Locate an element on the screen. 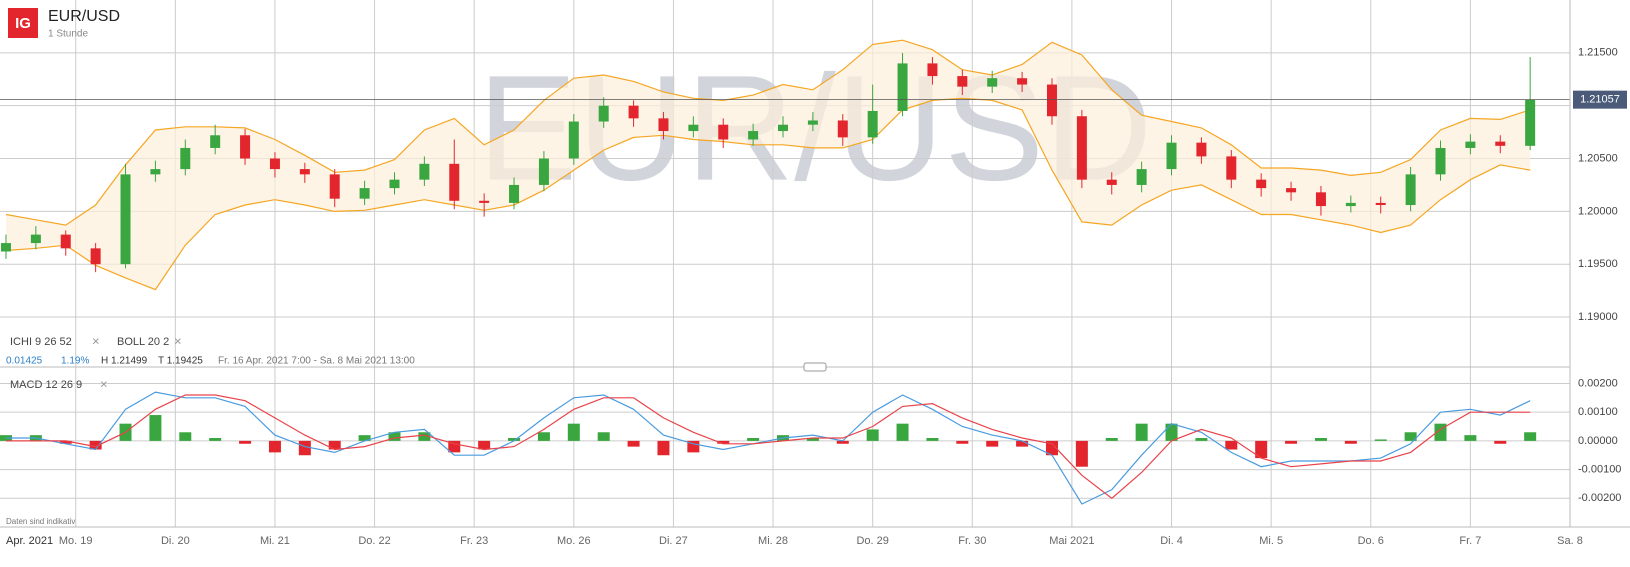  x-tick-label: Fr. 30 is located at coordinates (972, 541).